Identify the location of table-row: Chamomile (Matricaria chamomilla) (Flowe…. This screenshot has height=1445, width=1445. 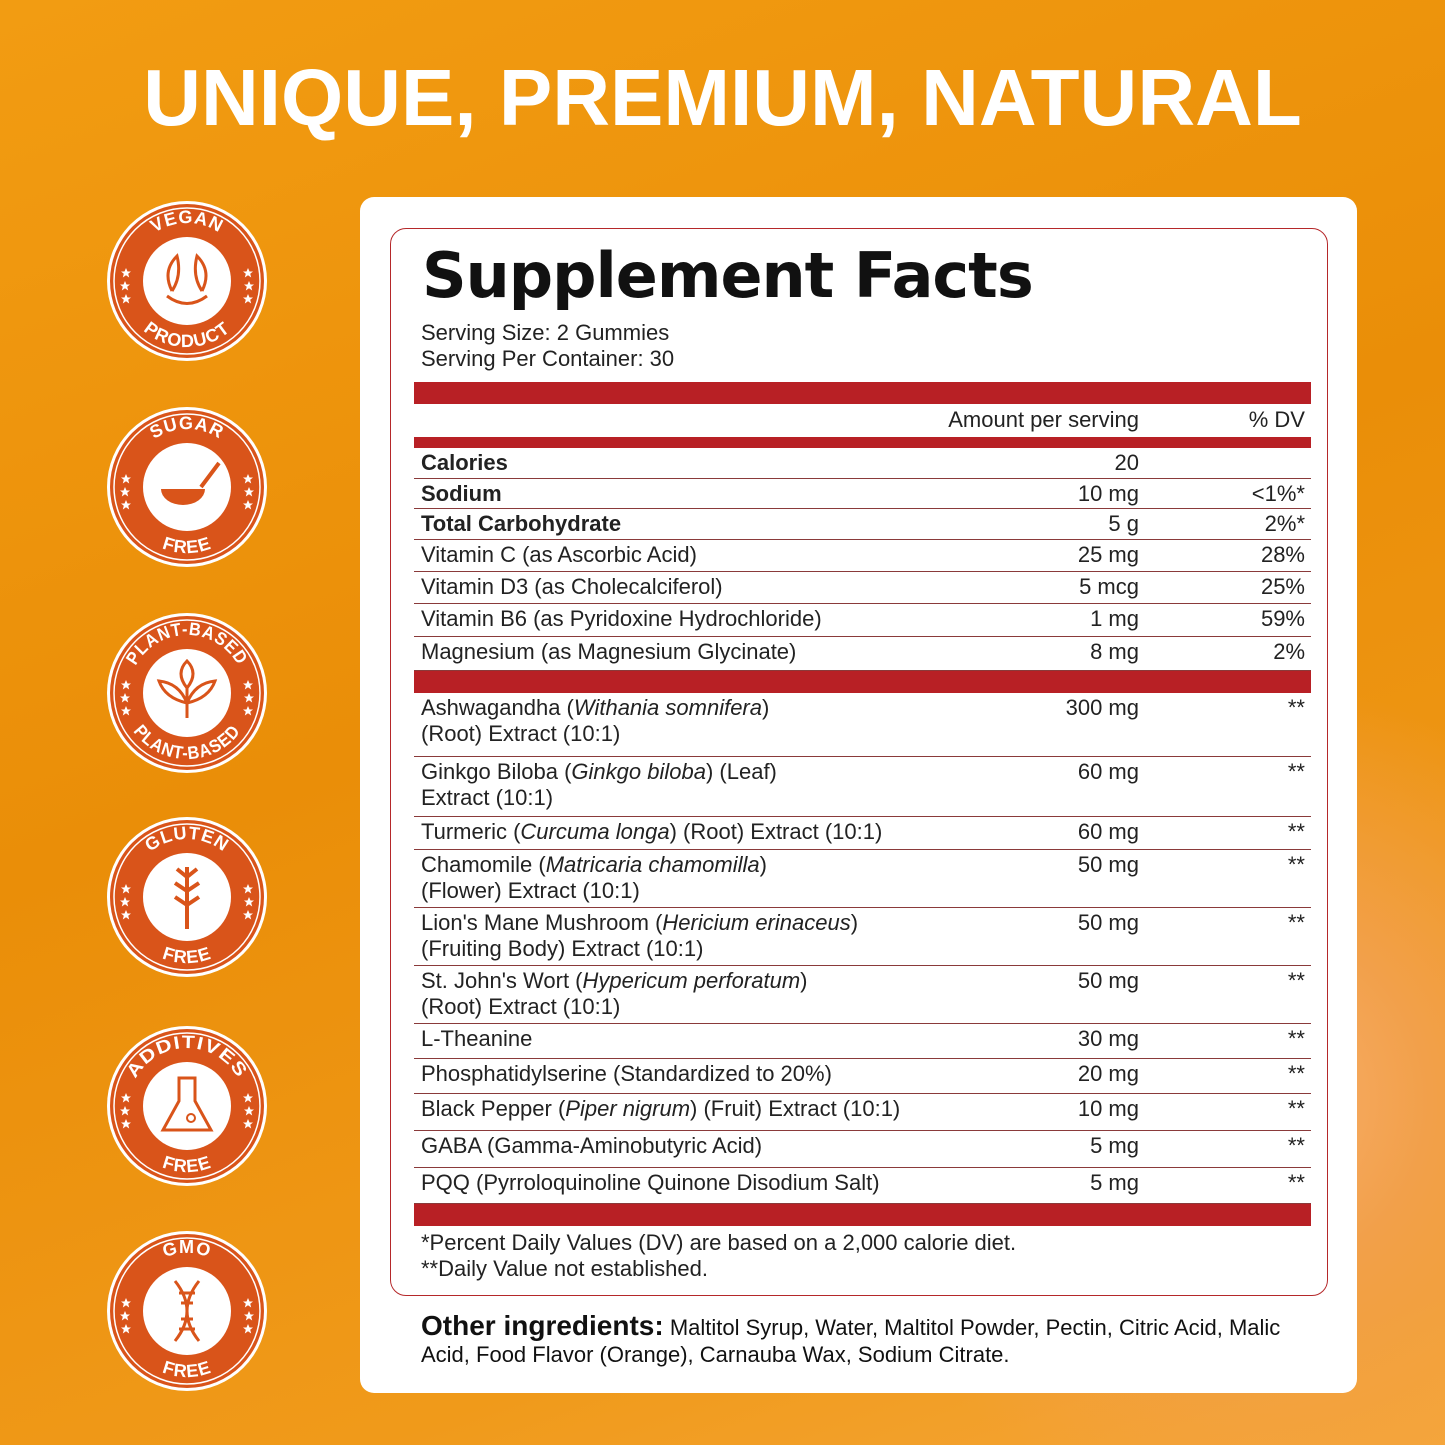
(862, 879).